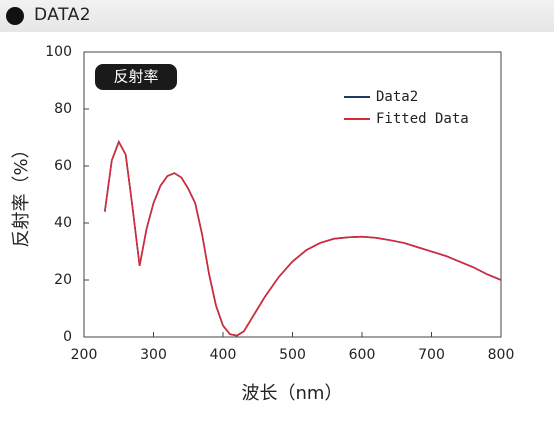 Image resolution: width=554 pixels, height=422 pixels. I want to click on legend-label: Data2, so click(397, 97).